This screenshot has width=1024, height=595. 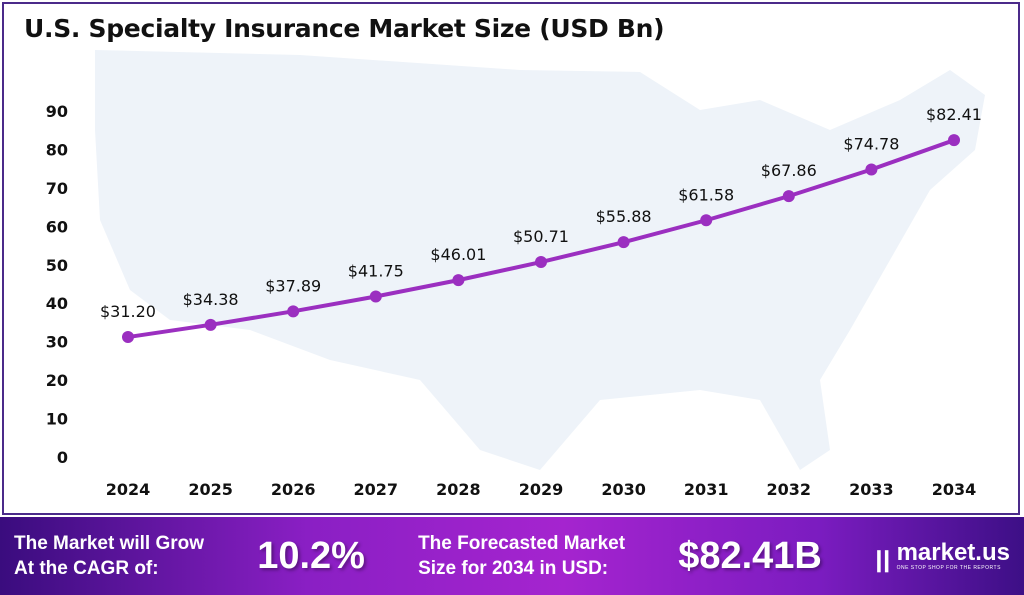 I want to click on y-tick-label: 40, so click(x=57, y=303).